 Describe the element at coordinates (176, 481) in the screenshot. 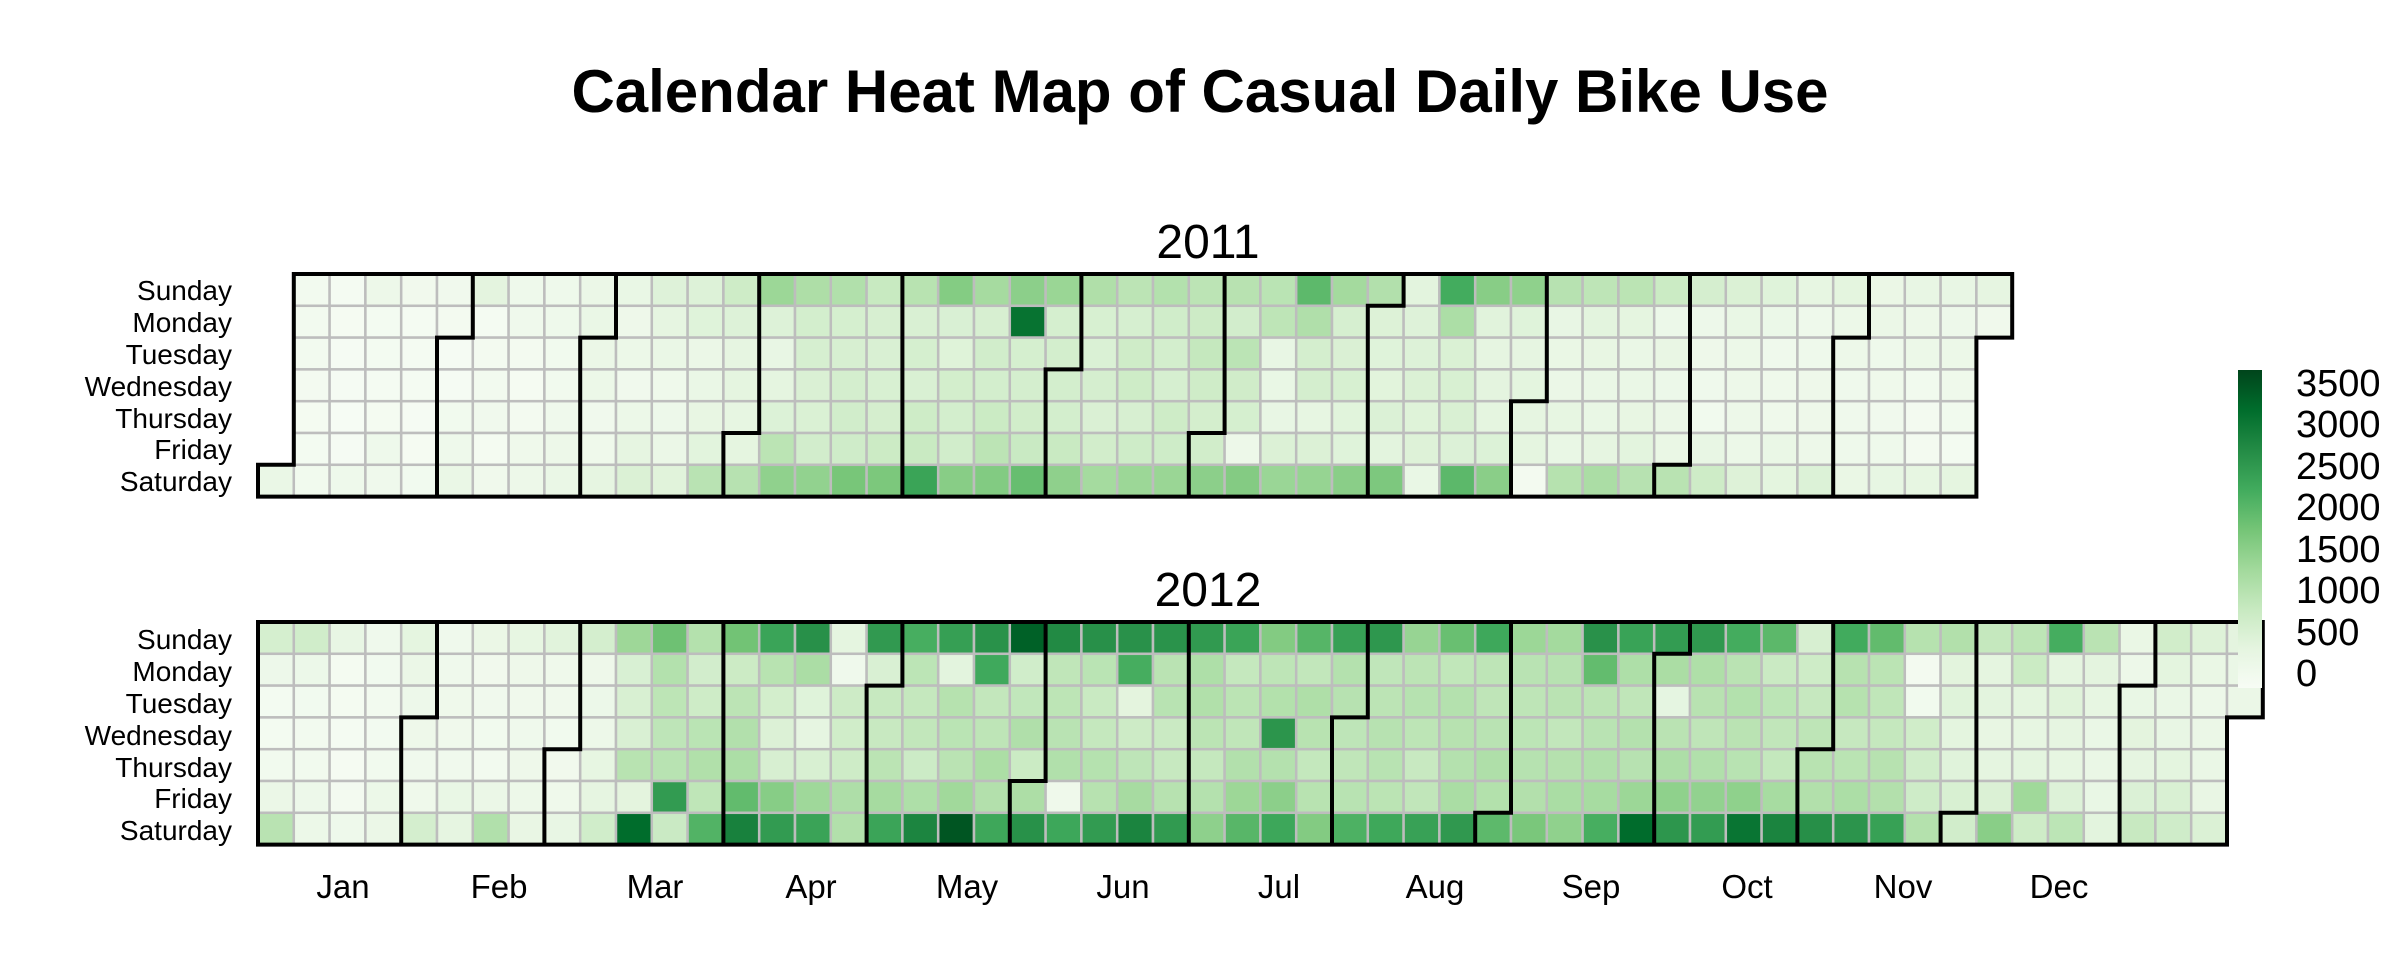

I see `day-label: Saturday` at that location.